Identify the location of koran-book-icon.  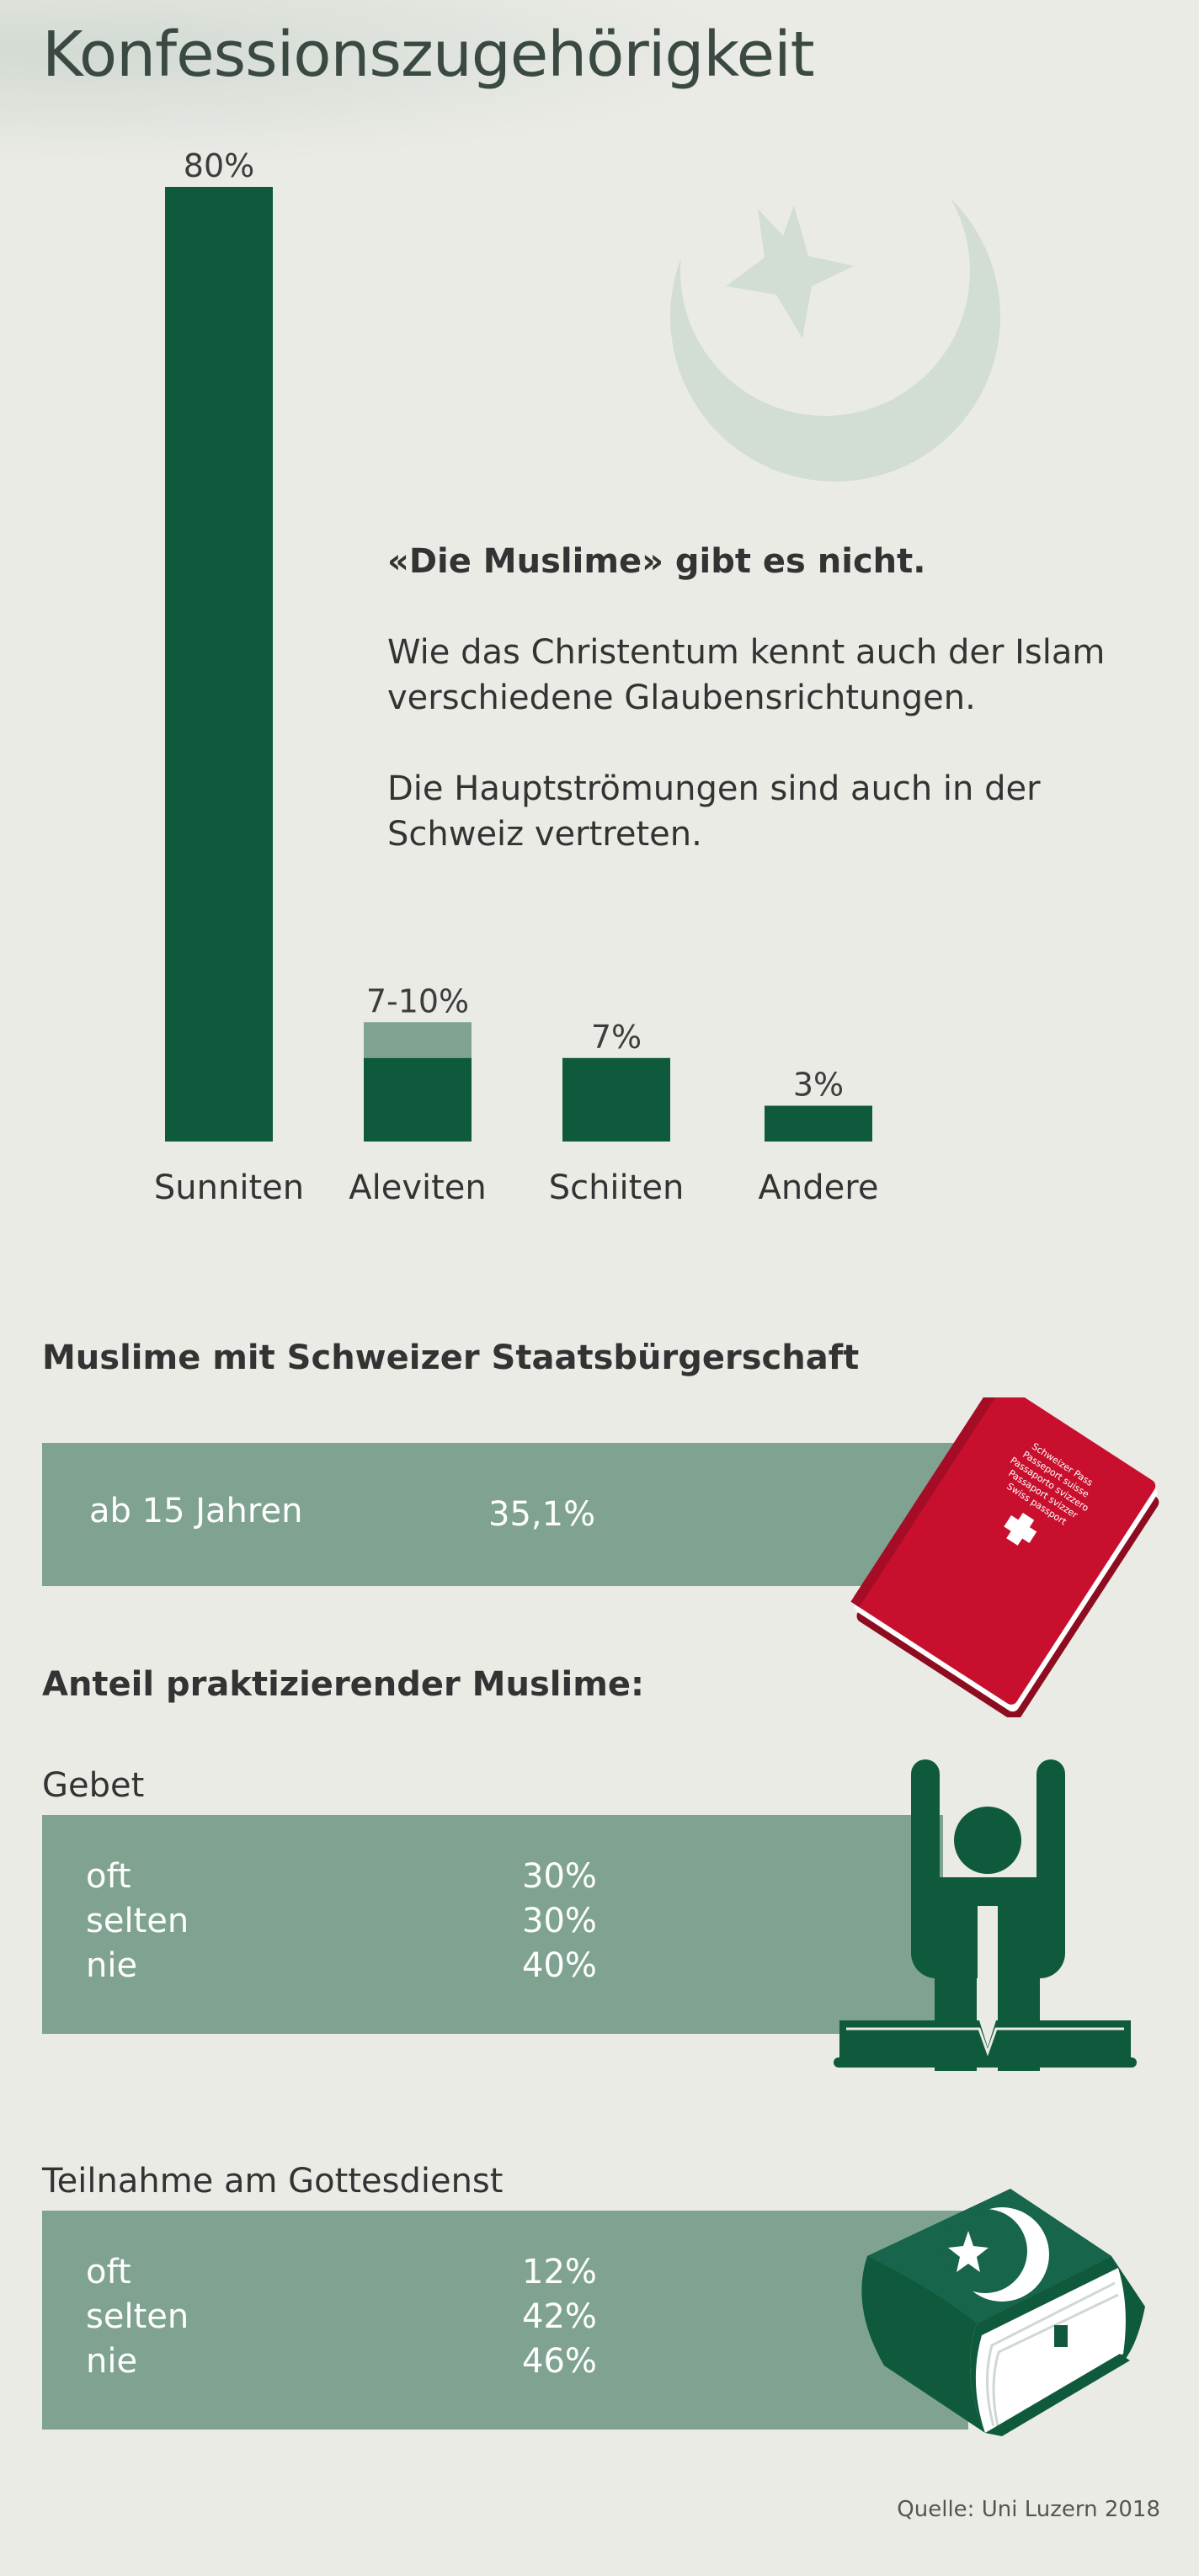
(1003, 2312).